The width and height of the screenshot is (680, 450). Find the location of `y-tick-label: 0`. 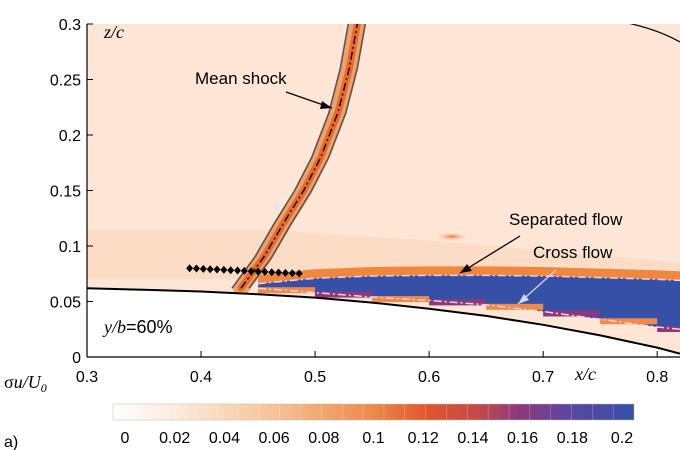

y-tick-label: 0 is located at coordinates (76, 358).